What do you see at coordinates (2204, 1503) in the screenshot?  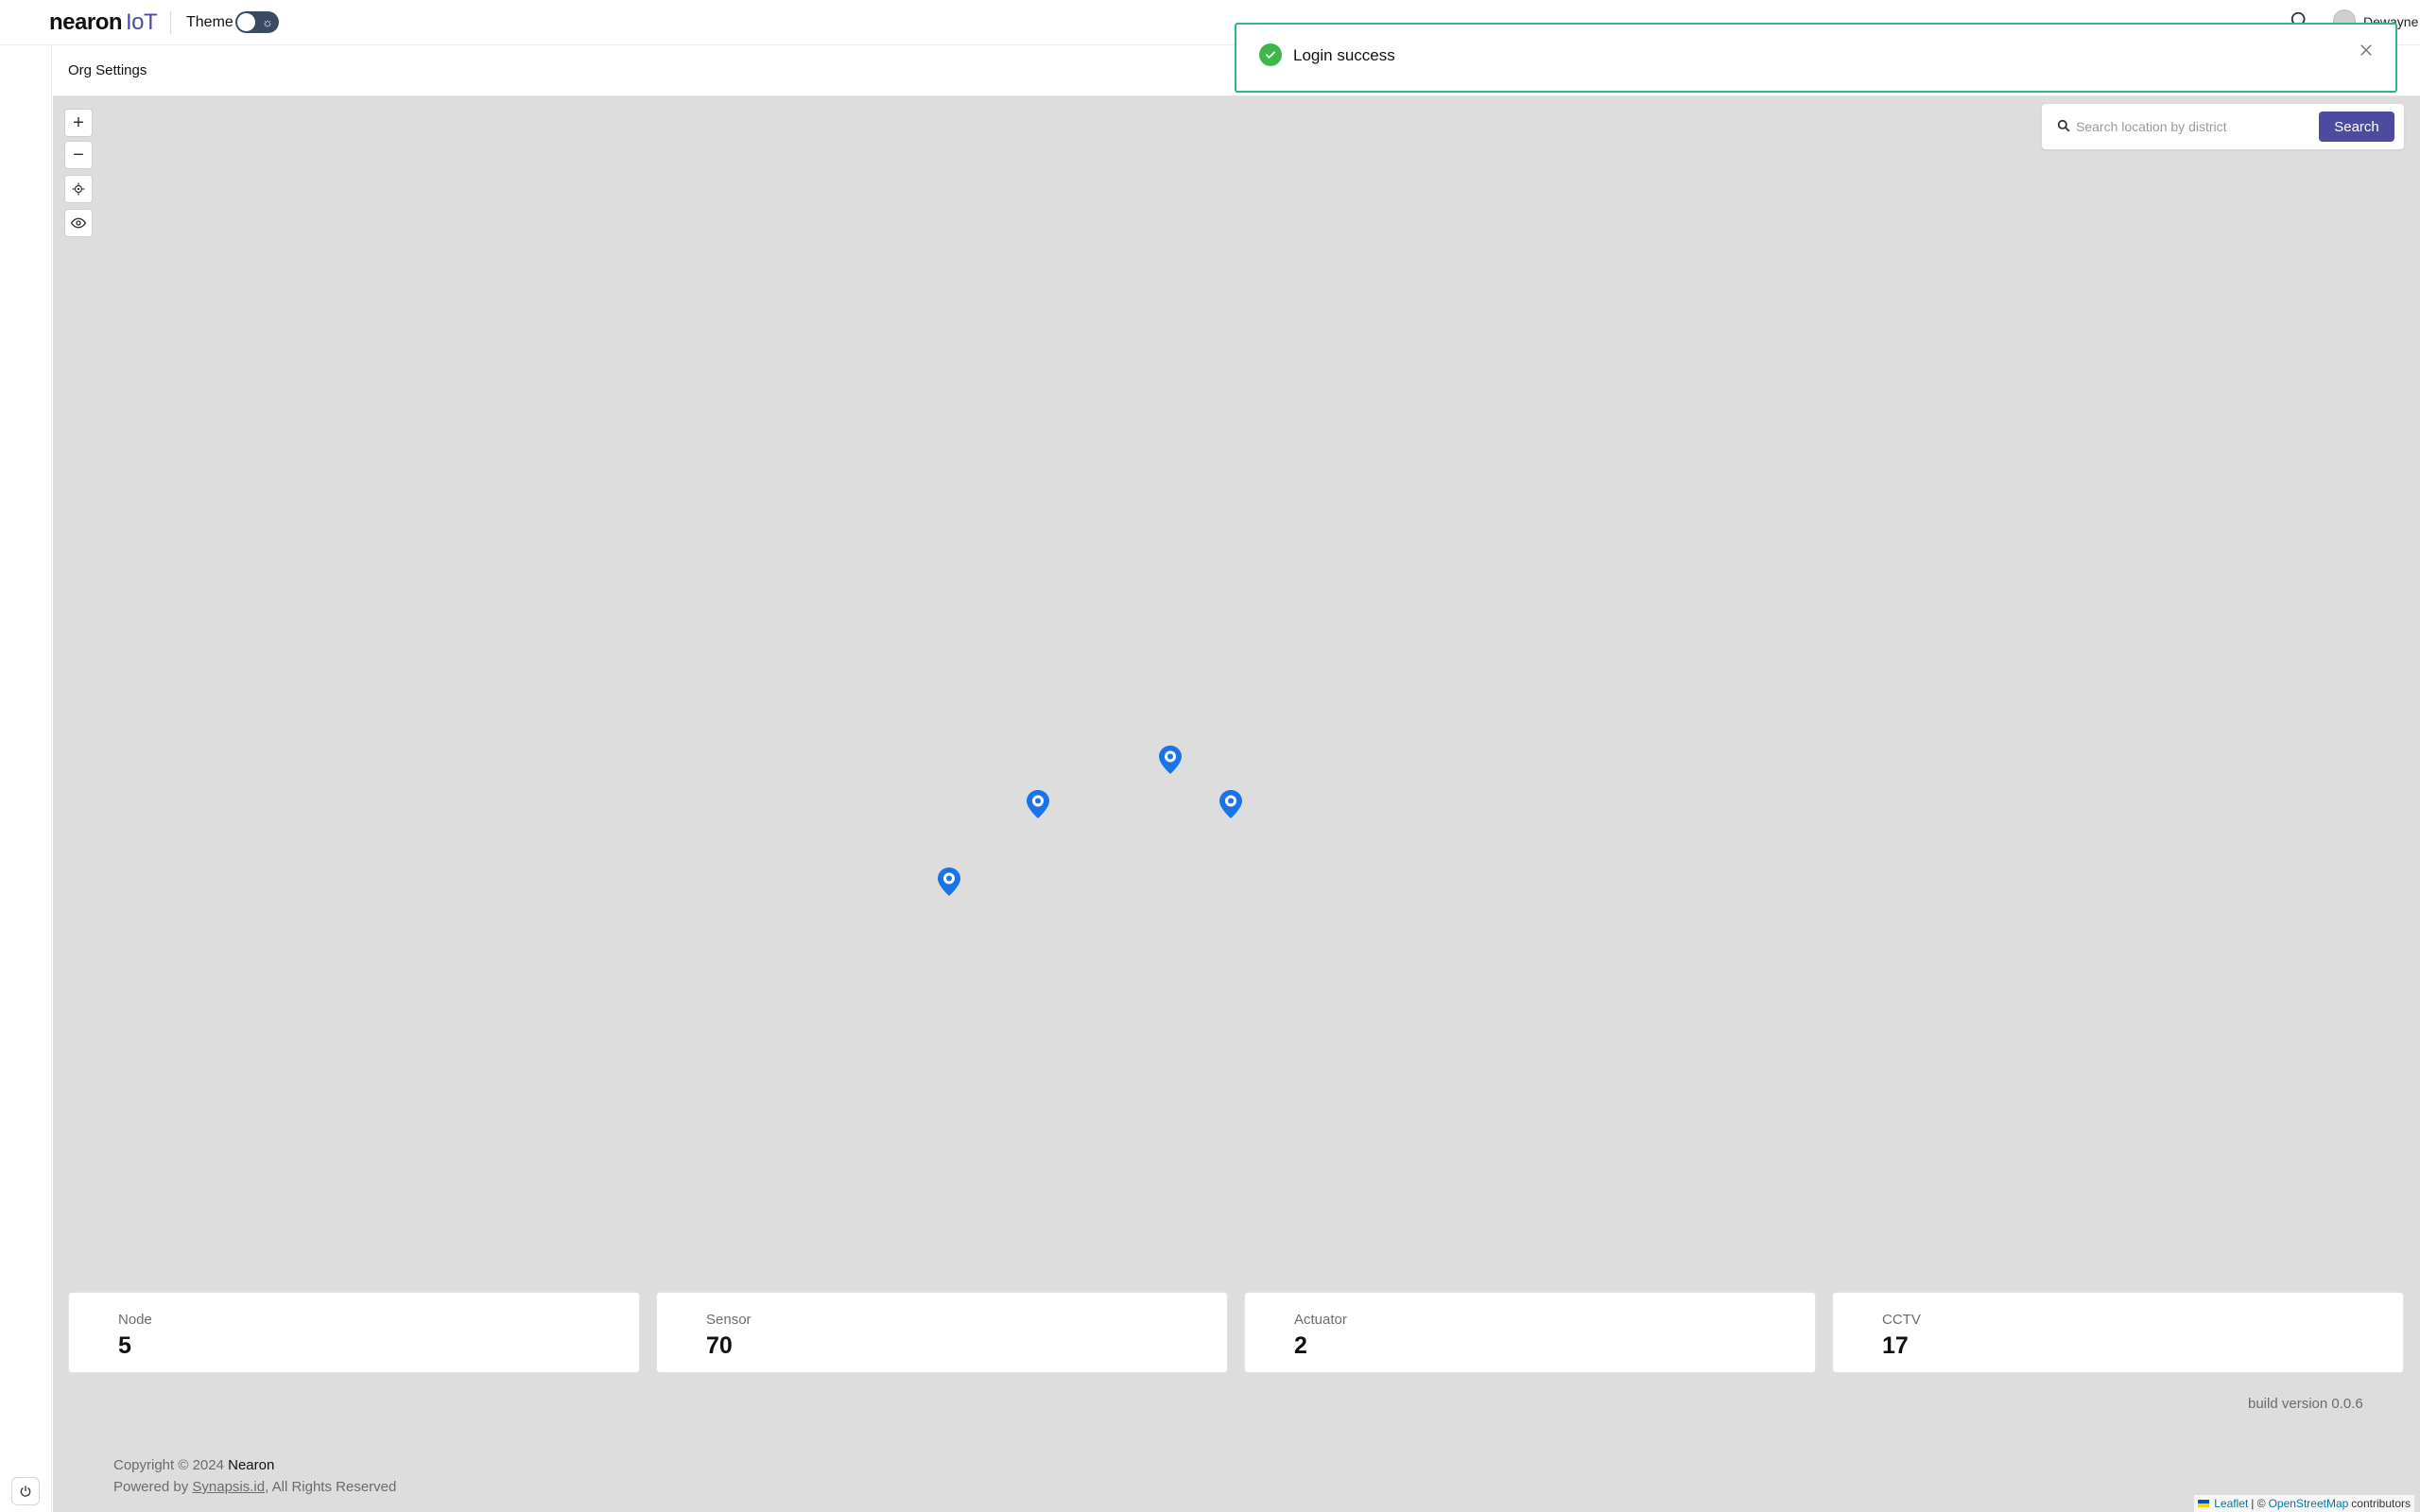 I see `ukraine-flag-icon` at bounding box center [2204, 1503].